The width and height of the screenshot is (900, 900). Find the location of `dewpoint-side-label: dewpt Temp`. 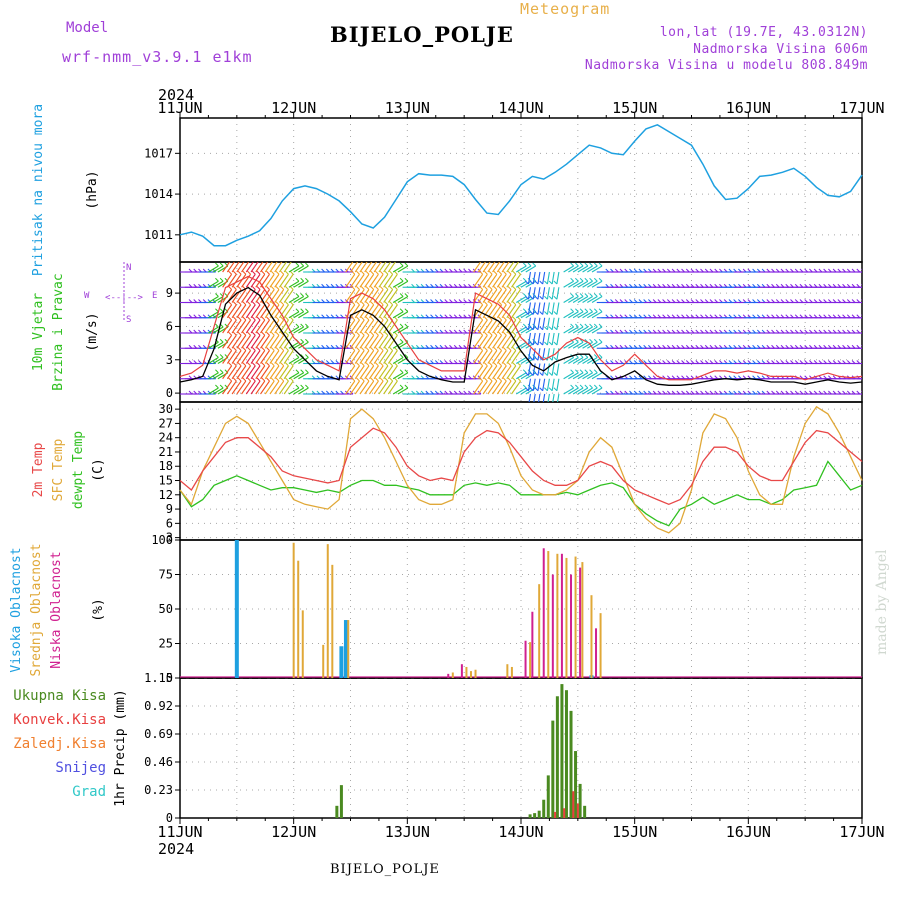

dewpoint-side-label: dewpt Temp is located at coordinates (78, 470).